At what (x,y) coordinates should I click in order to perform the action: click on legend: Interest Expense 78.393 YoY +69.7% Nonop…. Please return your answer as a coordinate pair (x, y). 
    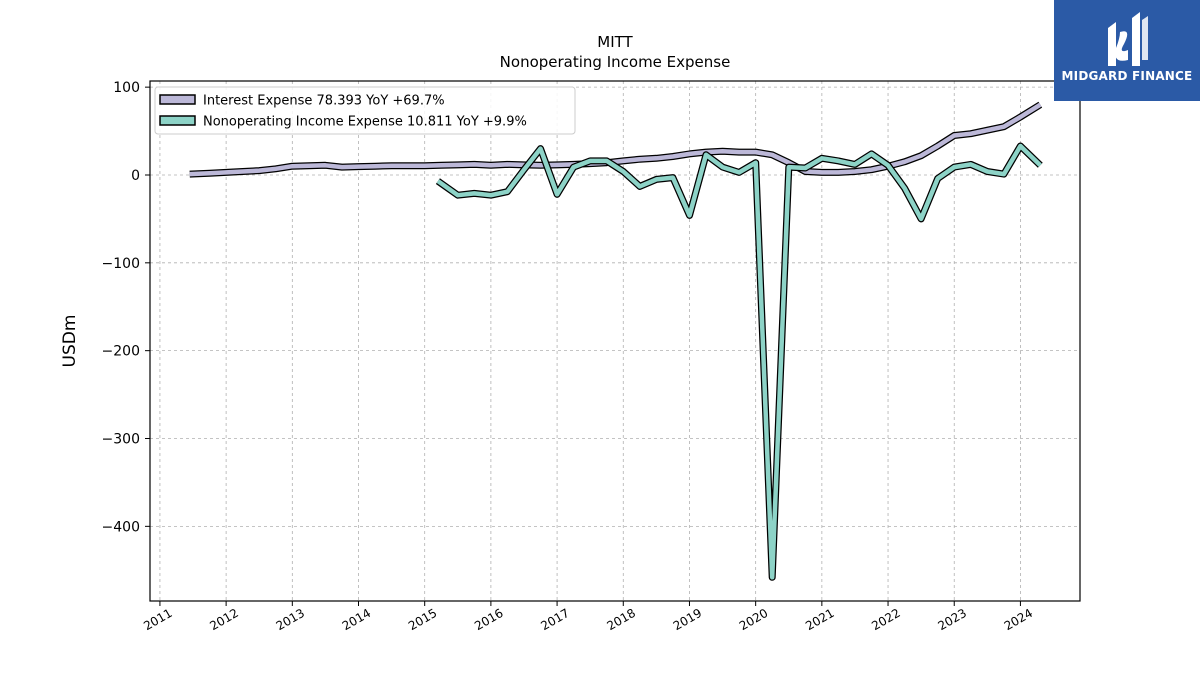
    Looking at the image, I should click on (365, 110).